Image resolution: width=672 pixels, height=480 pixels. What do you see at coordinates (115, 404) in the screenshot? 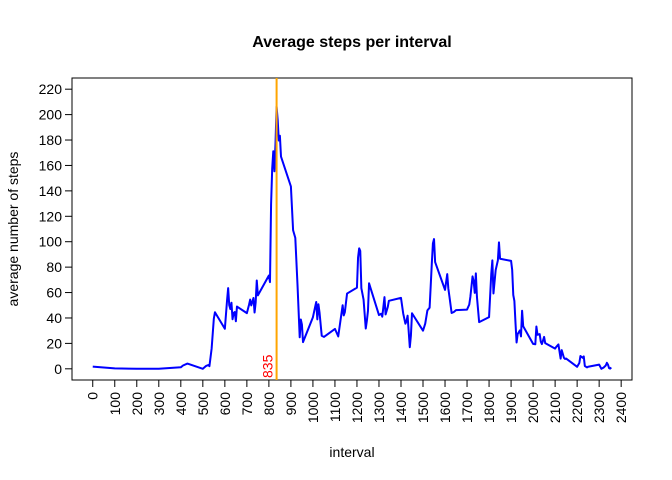
I see `x-tick-label: 100` at bounding box center [115, 404].